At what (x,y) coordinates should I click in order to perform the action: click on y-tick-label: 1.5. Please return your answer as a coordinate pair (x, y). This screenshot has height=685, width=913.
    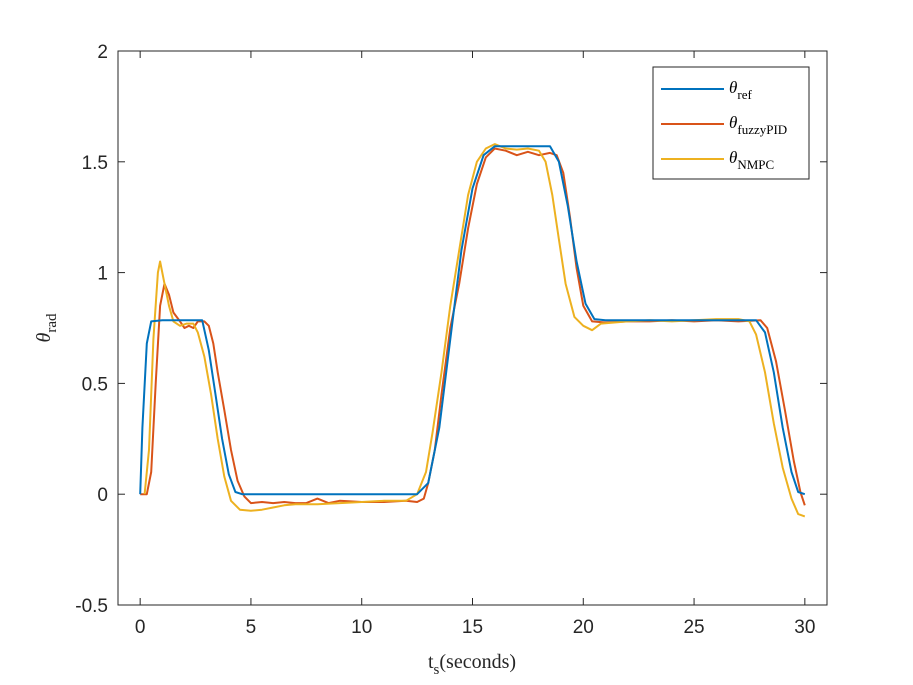
    Looking at the image, I should click on (95, 163).